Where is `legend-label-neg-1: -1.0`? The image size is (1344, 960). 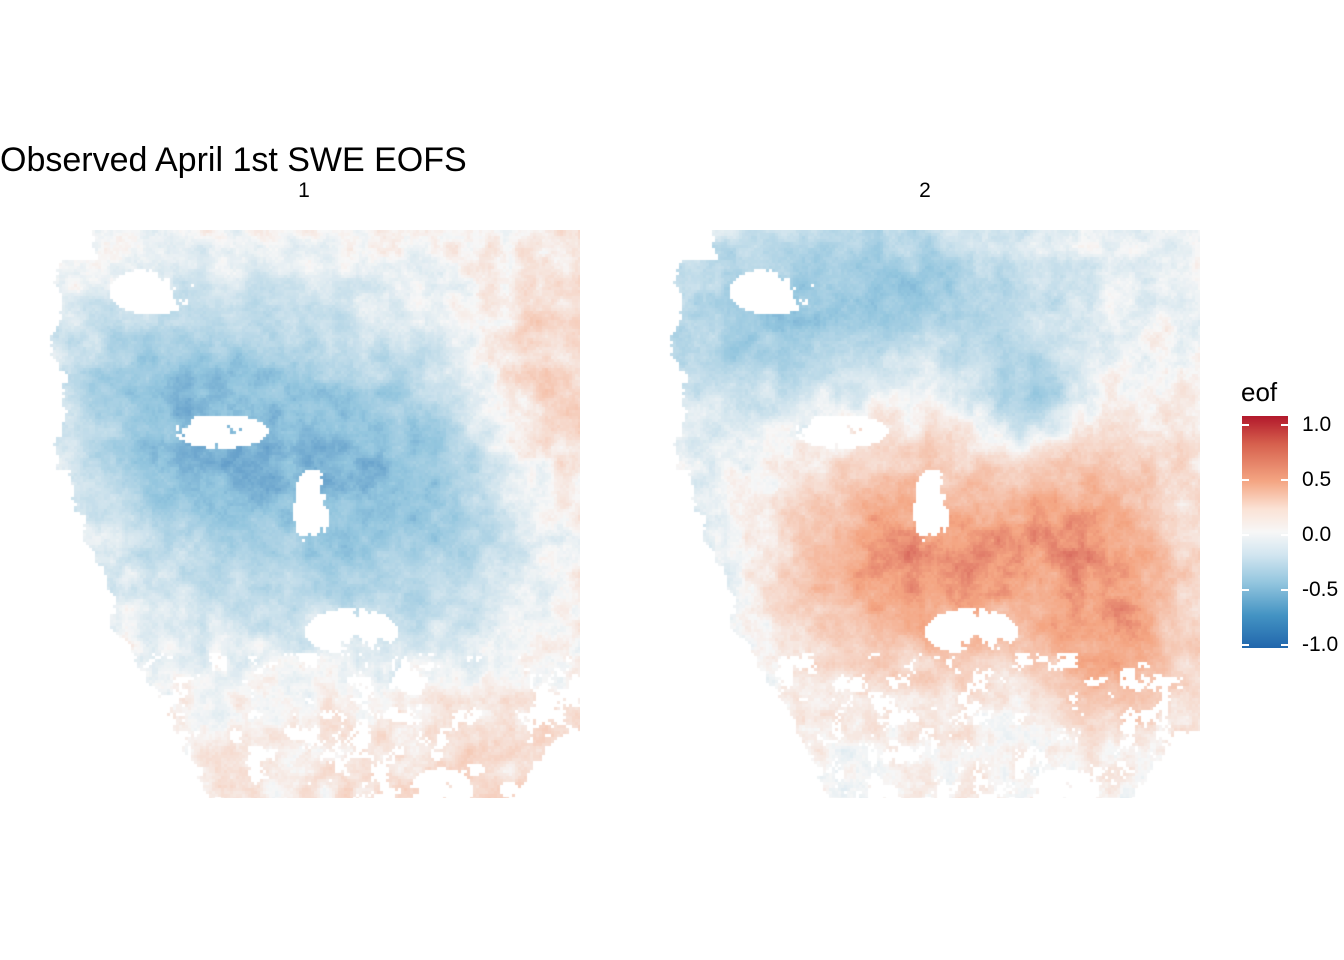 legend-label-neg-1: -1.0 is located at coordinates (1320, 644).